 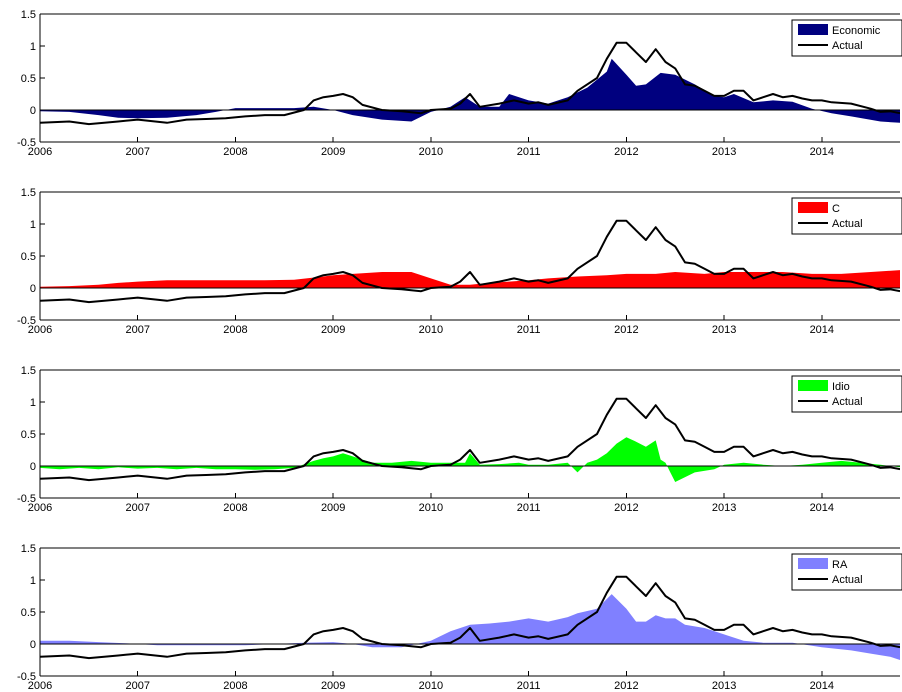 What do you see at coordinates (836, 209) in the screenshot?
I see `legend-label: C` at bounding box center [836, 209].